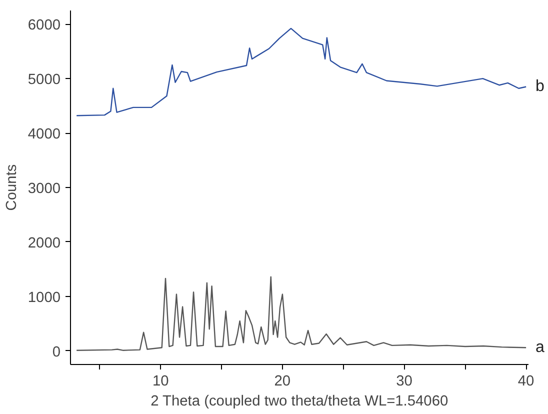  What do you see at coordinates (44, 80) in the screenshot?
I see `y-tick-label: 5000` at bounding box center [44, 80].